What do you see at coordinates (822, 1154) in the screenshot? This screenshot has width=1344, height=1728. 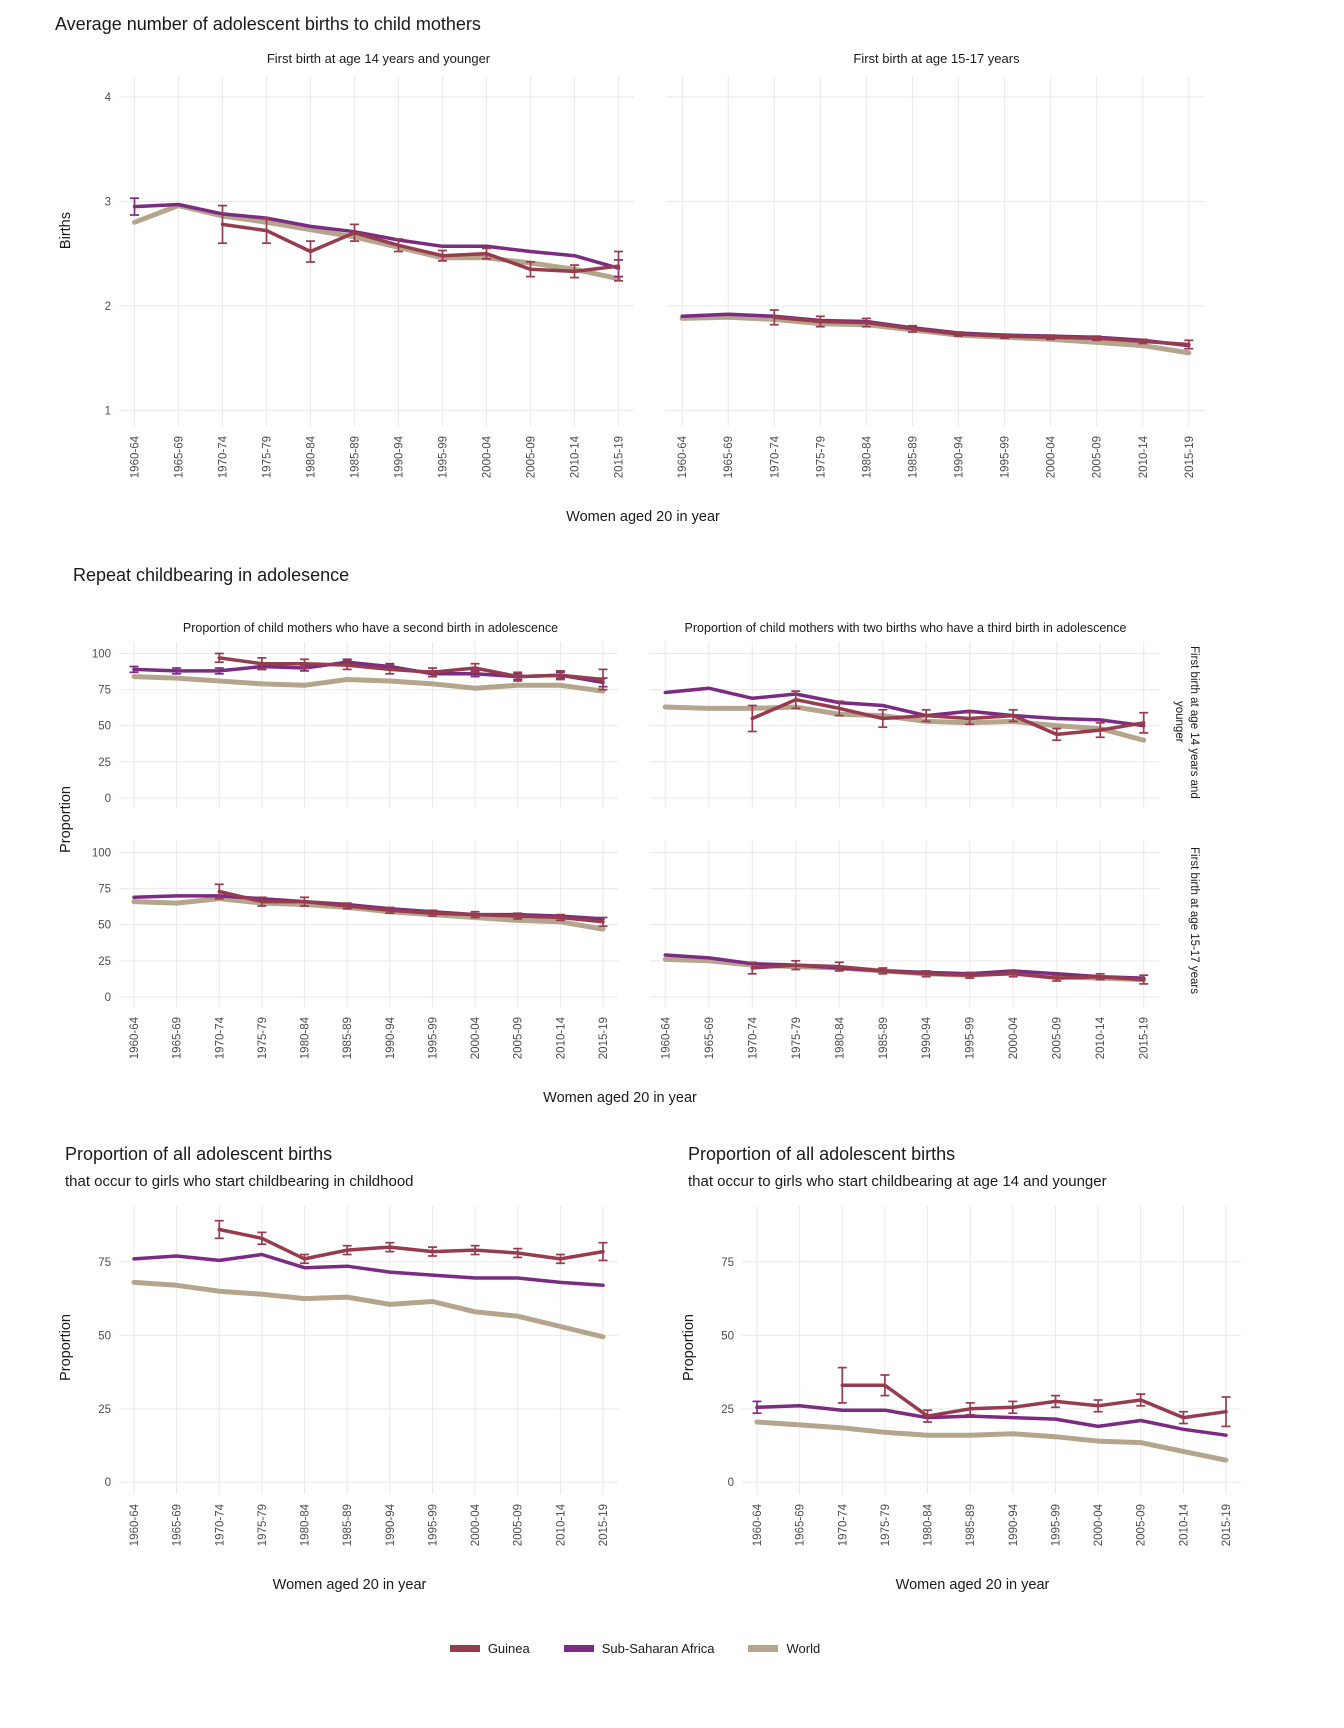 I see `prop-right-title: Proportion of all adolescent births` at bounding box center [822, 1154].